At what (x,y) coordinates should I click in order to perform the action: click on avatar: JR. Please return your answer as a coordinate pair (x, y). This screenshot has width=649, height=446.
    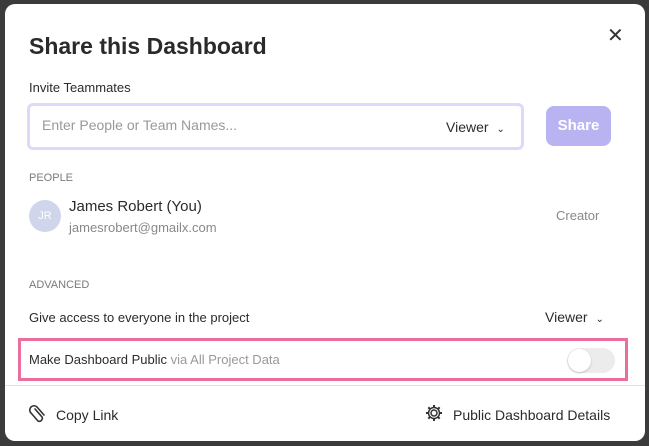
    Looking at the image, I should click on (45, 216).